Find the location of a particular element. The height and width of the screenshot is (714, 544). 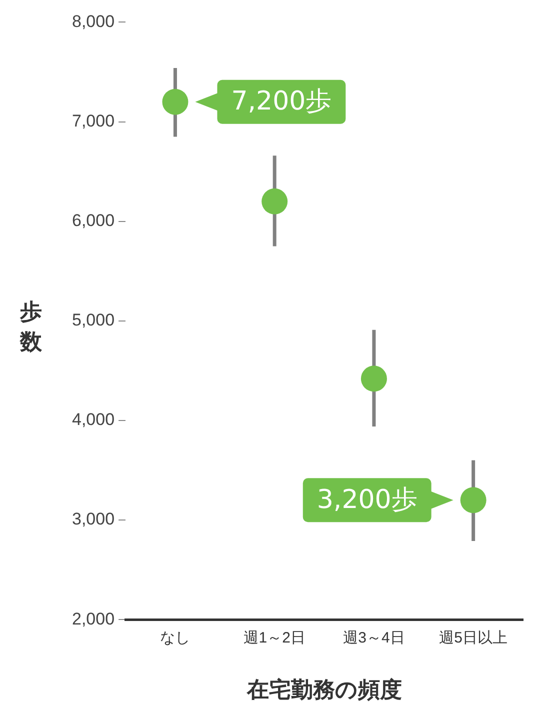

x-tick-label: なし is located at coordinates (175, 638).